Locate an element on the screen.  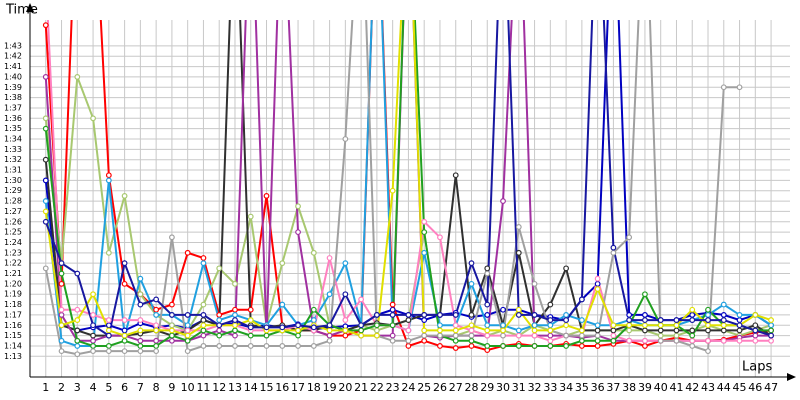
y-tick-label: 1:36 is located at coordinates (13, 118).